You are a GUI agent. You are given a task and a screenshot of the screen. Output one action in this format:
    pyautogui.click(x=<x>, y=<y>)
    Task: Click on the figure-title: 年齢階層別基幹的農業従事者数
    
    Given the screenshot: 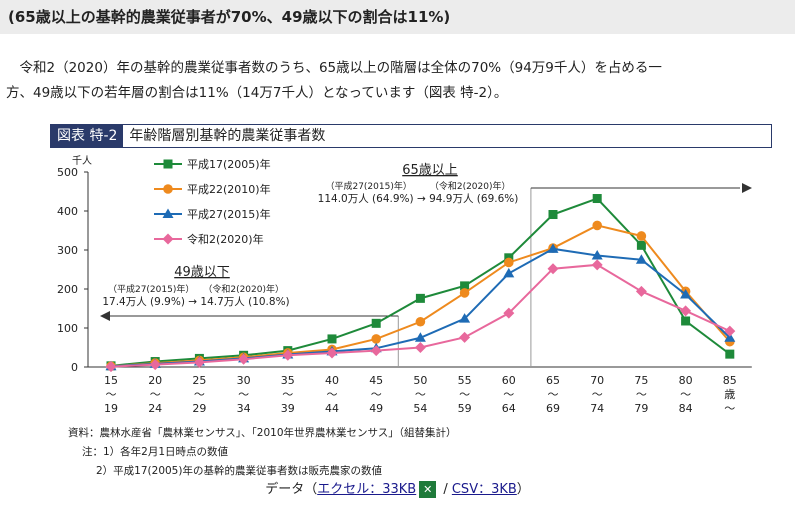 What is the action you would take?
    pyautogui.click(x=227, y=136)
    